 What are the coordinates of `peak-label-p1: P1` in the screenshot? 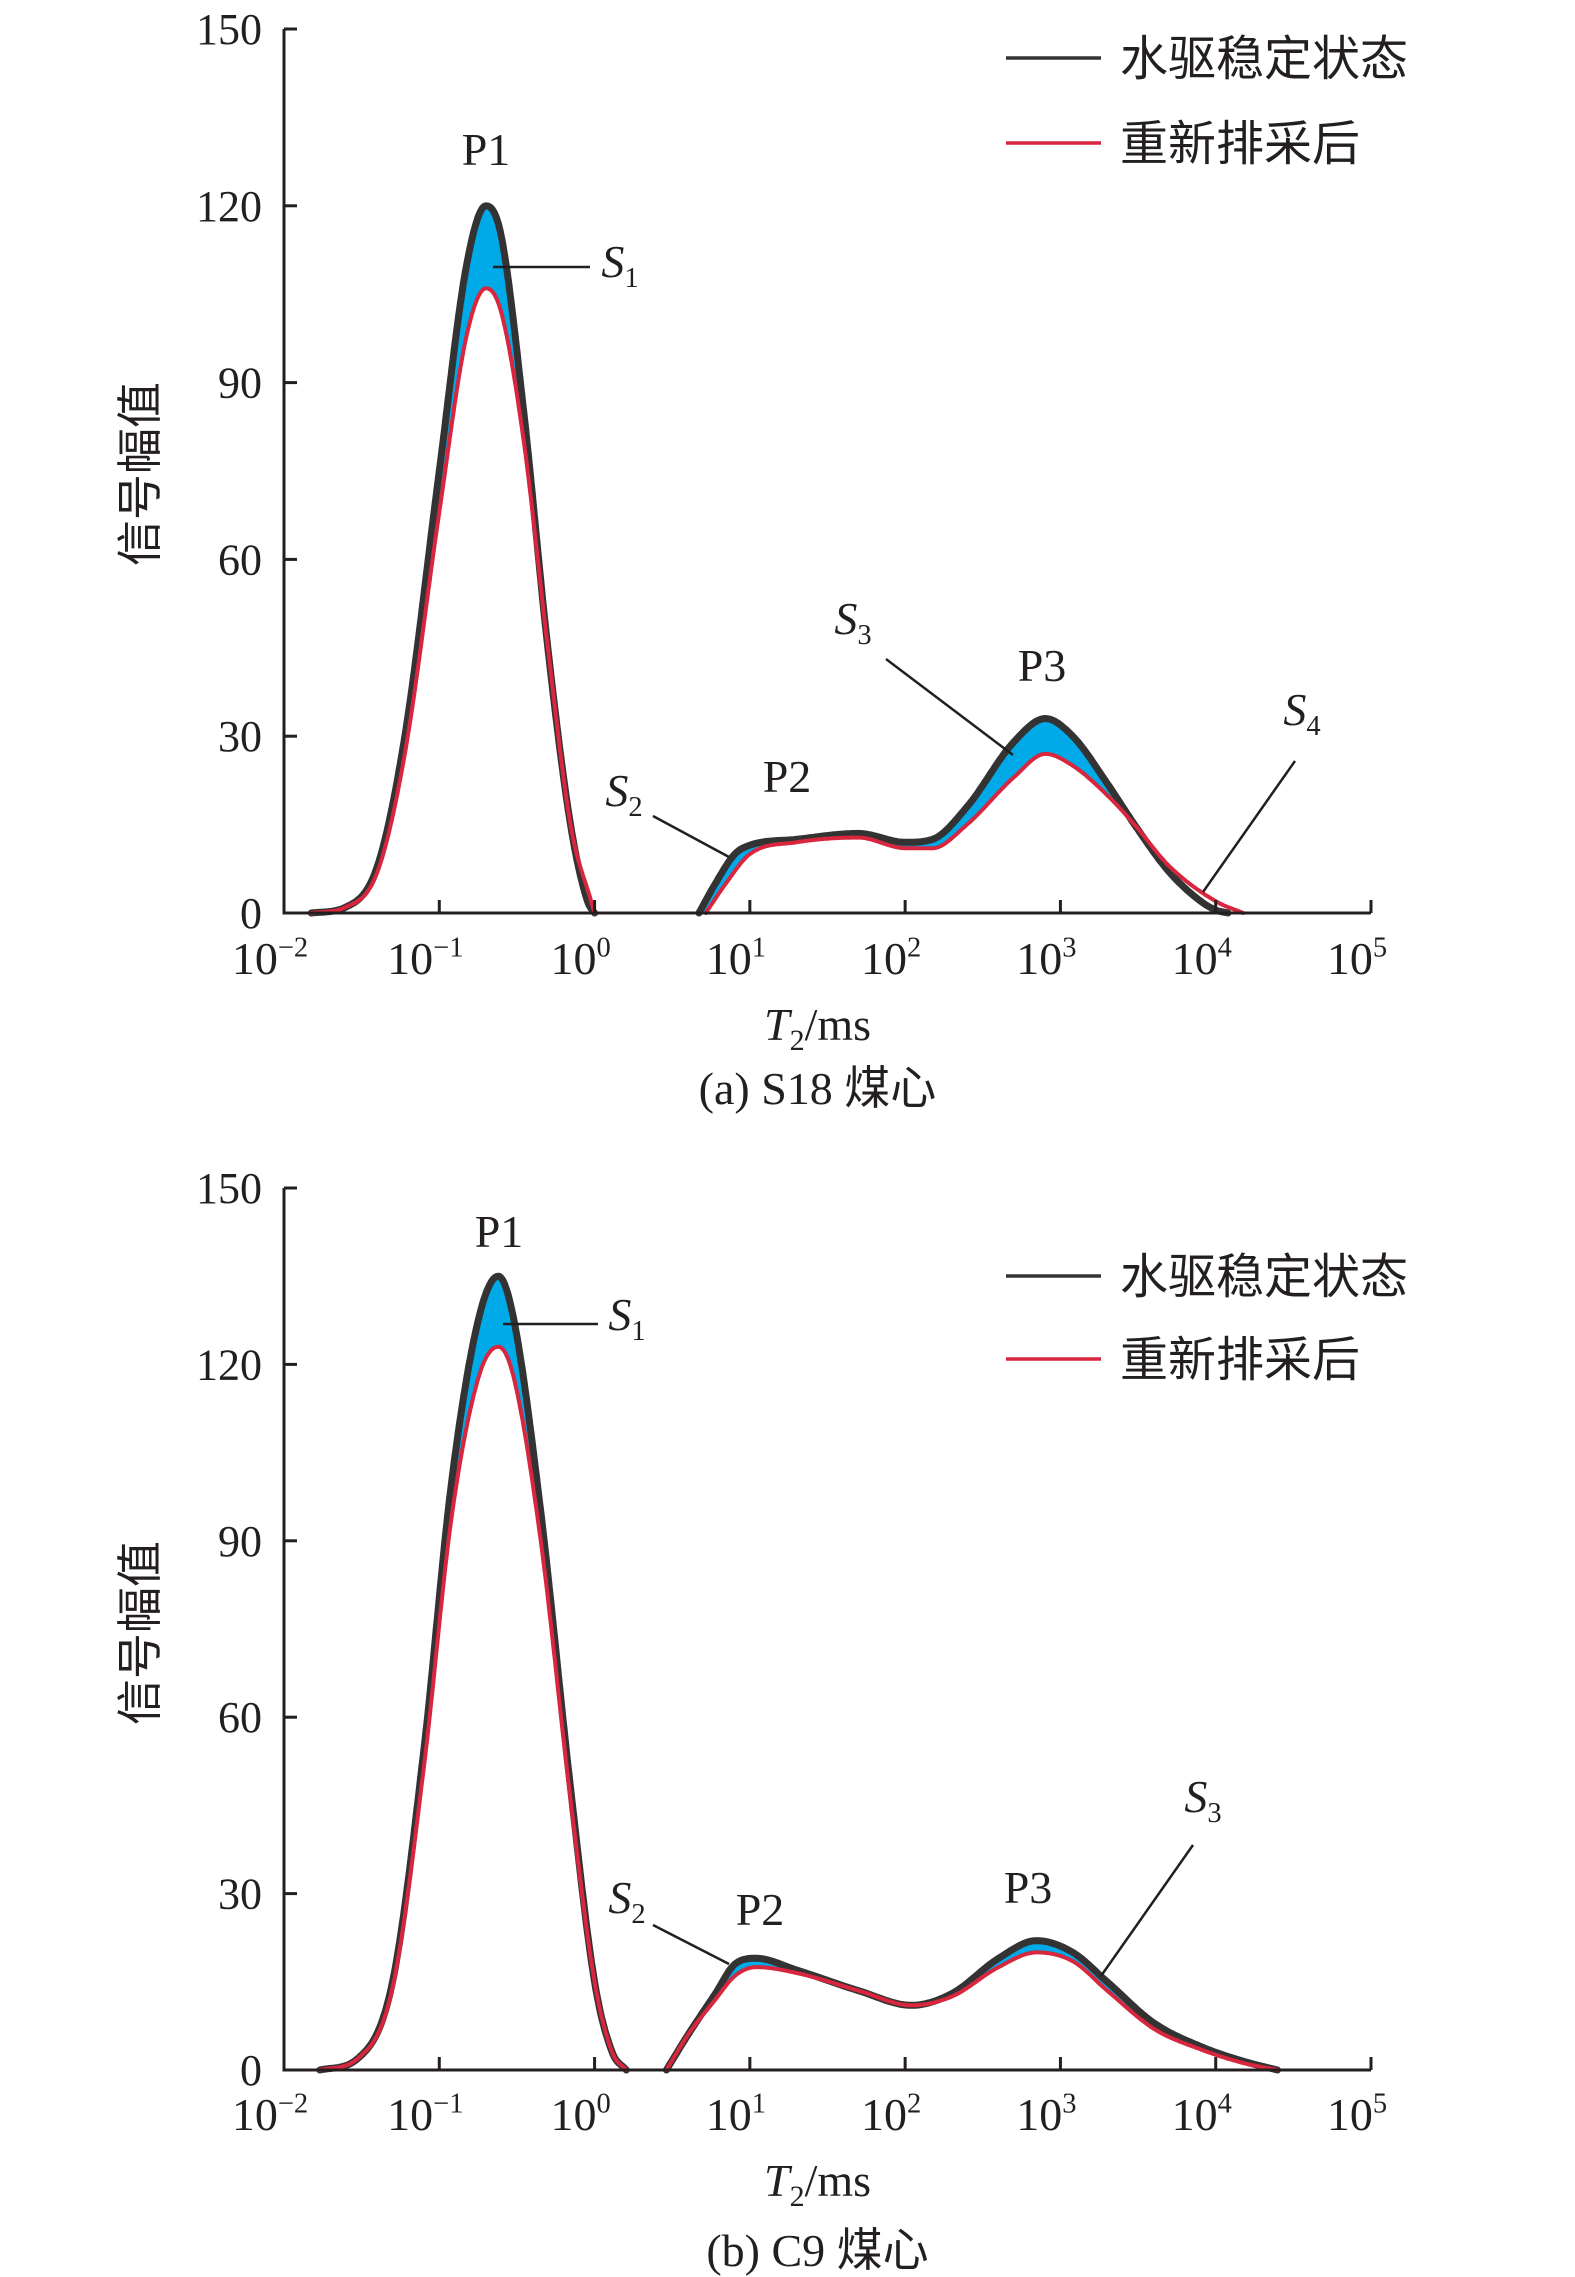 It's located at (486, 149).